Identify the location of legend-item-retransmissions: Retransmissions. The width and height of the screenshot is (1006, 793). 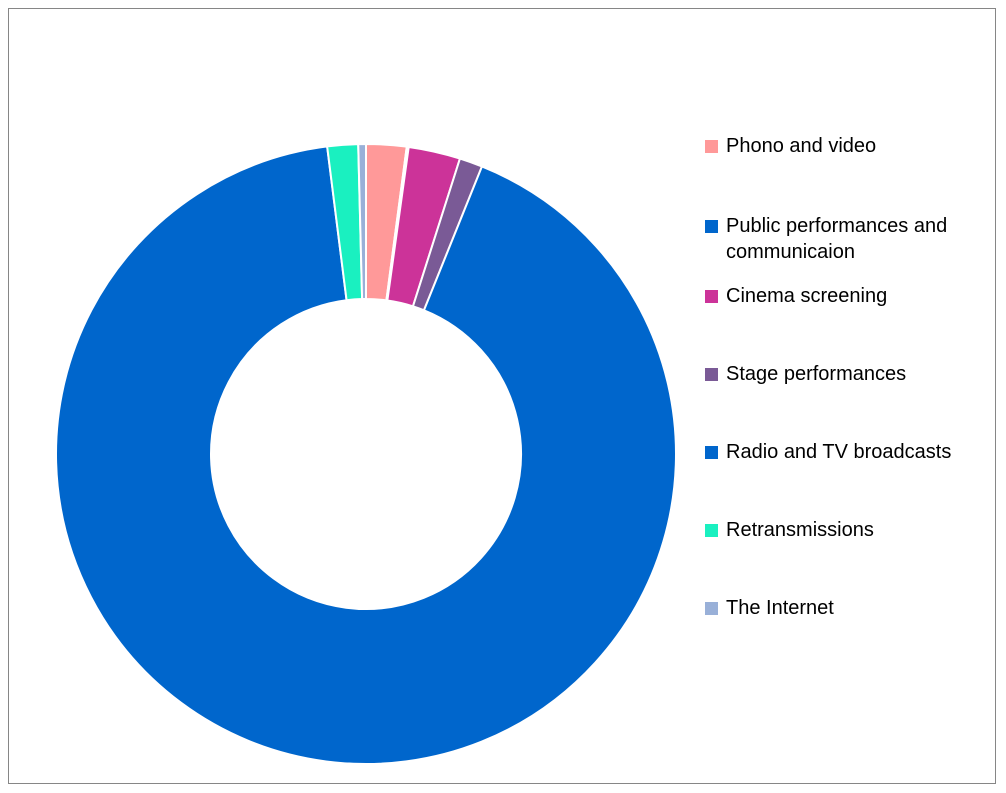
(850, 530).